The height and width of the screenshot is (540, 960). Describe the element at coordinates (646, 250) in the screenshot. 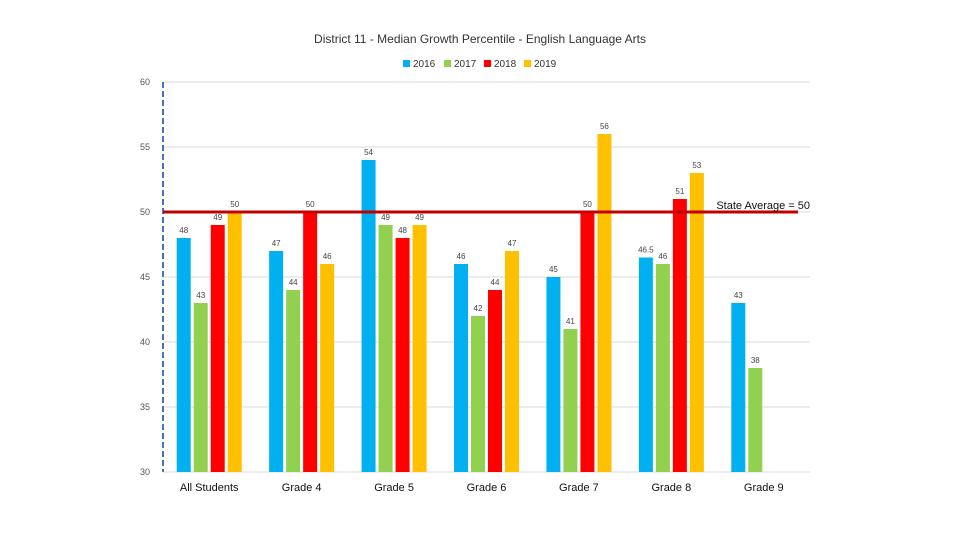

I see `data-label-2016-grade-8: 46.5` at that location.